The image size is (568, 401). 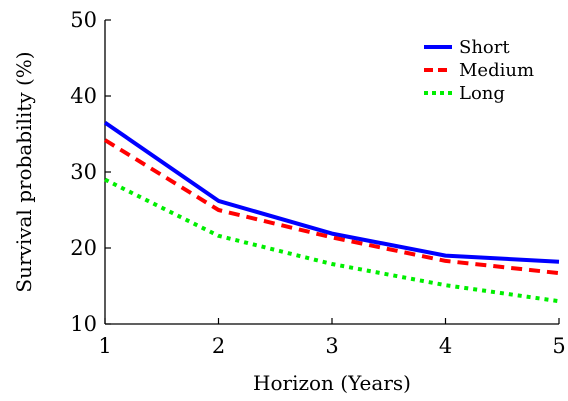 What do you see at coordinates (104, 346) in the screenshot?
I see `x-tick-label: 1` at bounding box center [104, 346].